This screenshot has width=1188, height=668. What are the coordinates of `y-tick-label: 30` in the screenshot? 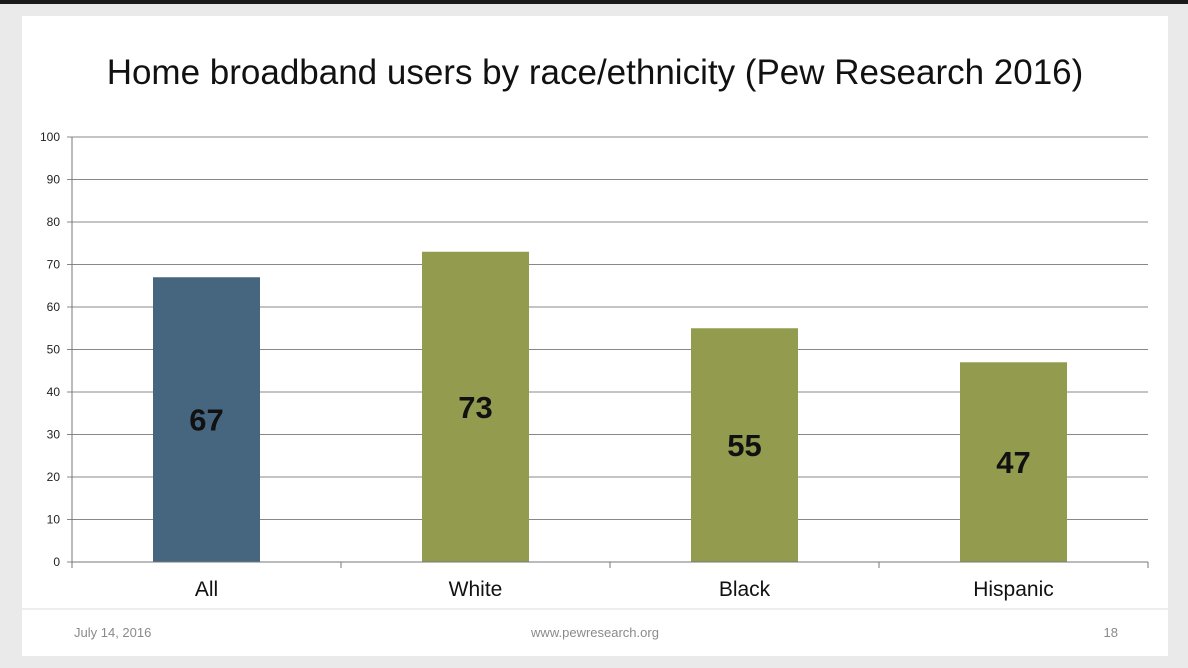 It's located at (54, 435).